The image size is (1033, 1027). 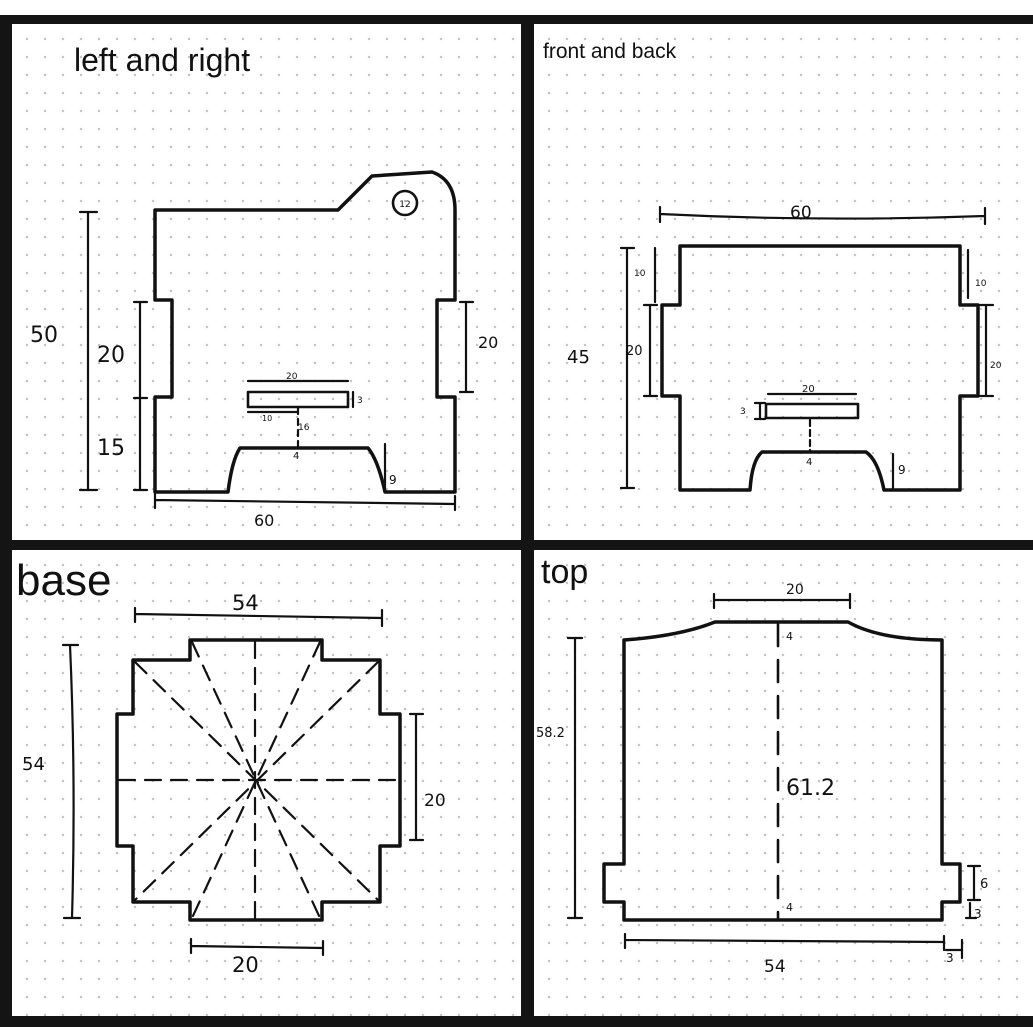 I want to click on dim-tab: 20, so click(x=795, y=590).